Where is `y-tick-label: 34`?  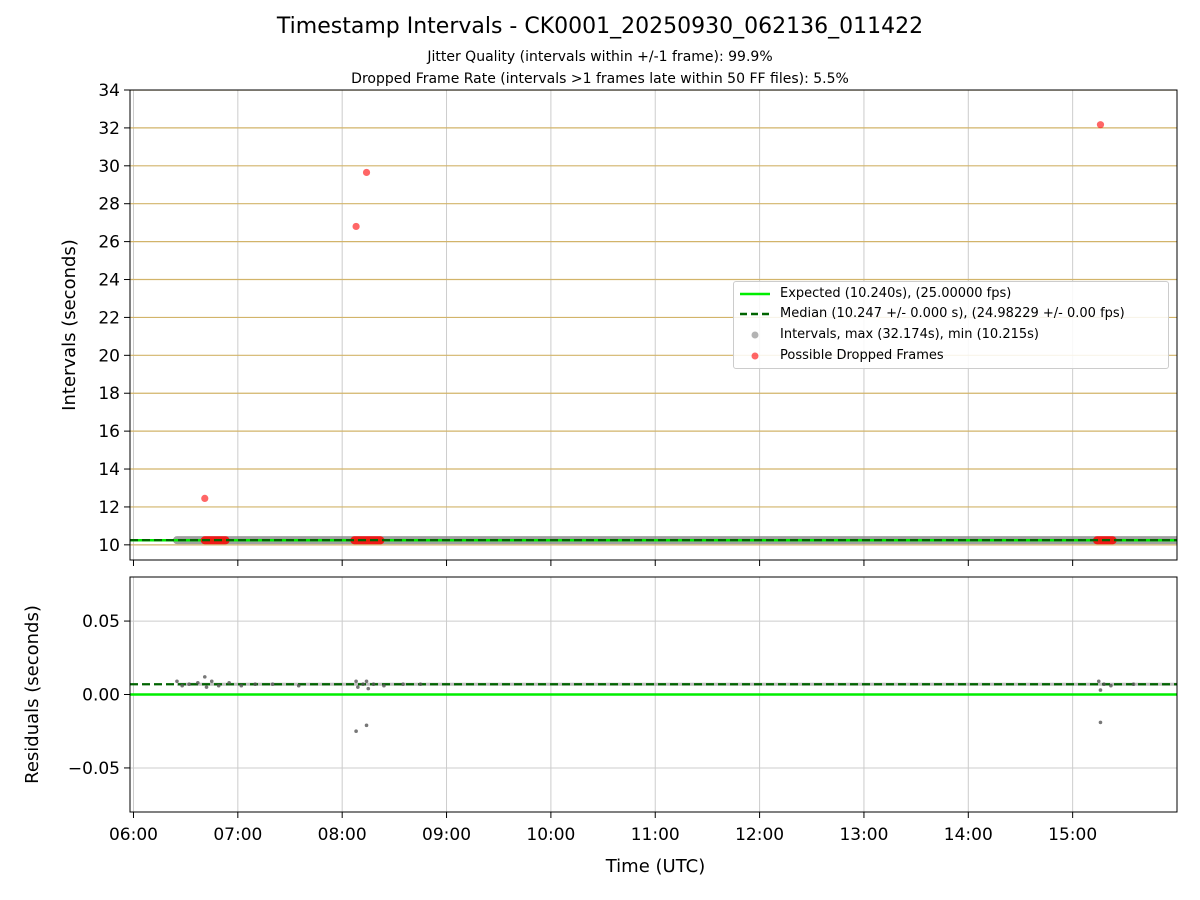 y-tick-label: 34 is located at coordinates (109, 91).